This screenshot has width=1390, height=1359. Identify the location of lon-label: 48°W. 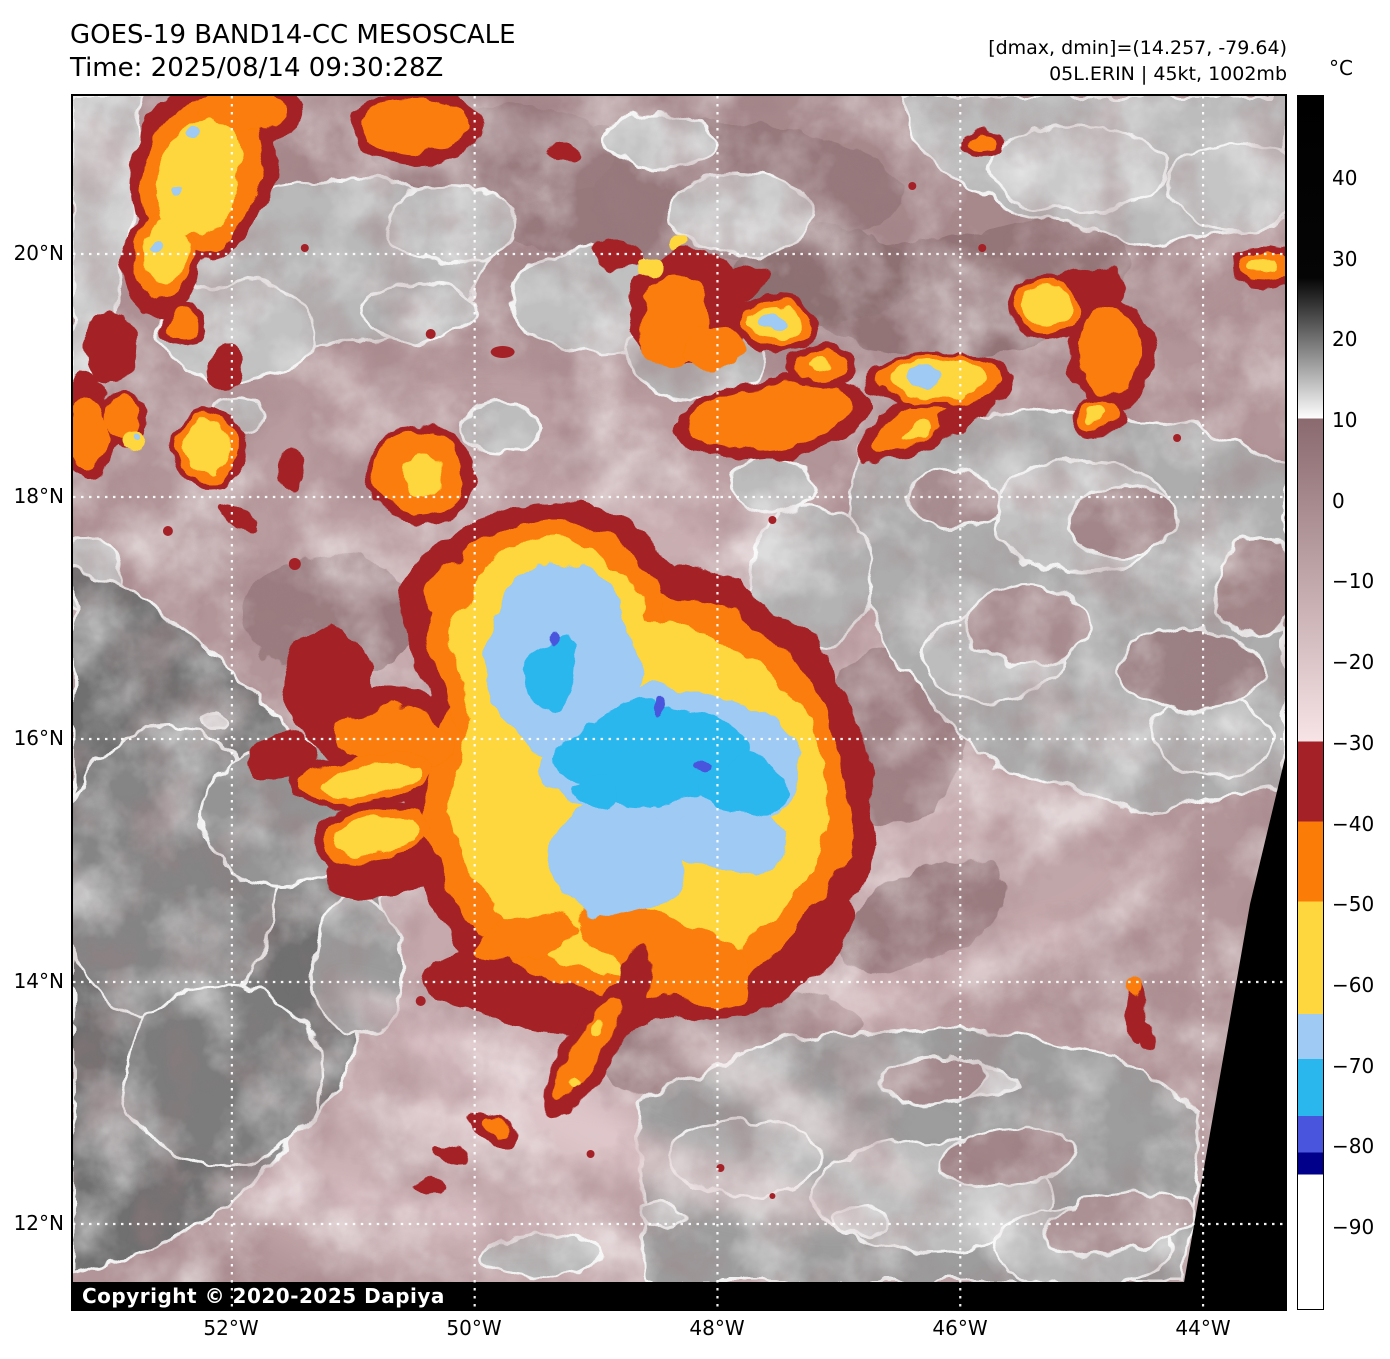
(717, 1328).